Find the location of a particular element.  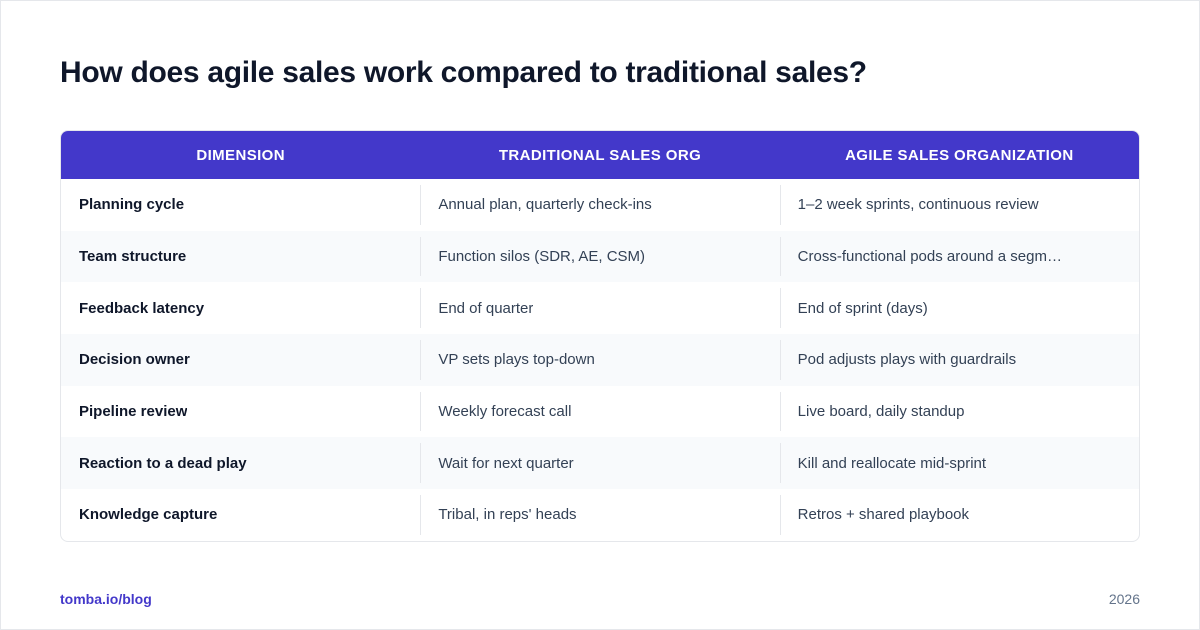

agile-cell: Pod adjusts plays with guardrails is located at coordinates (959, 360).